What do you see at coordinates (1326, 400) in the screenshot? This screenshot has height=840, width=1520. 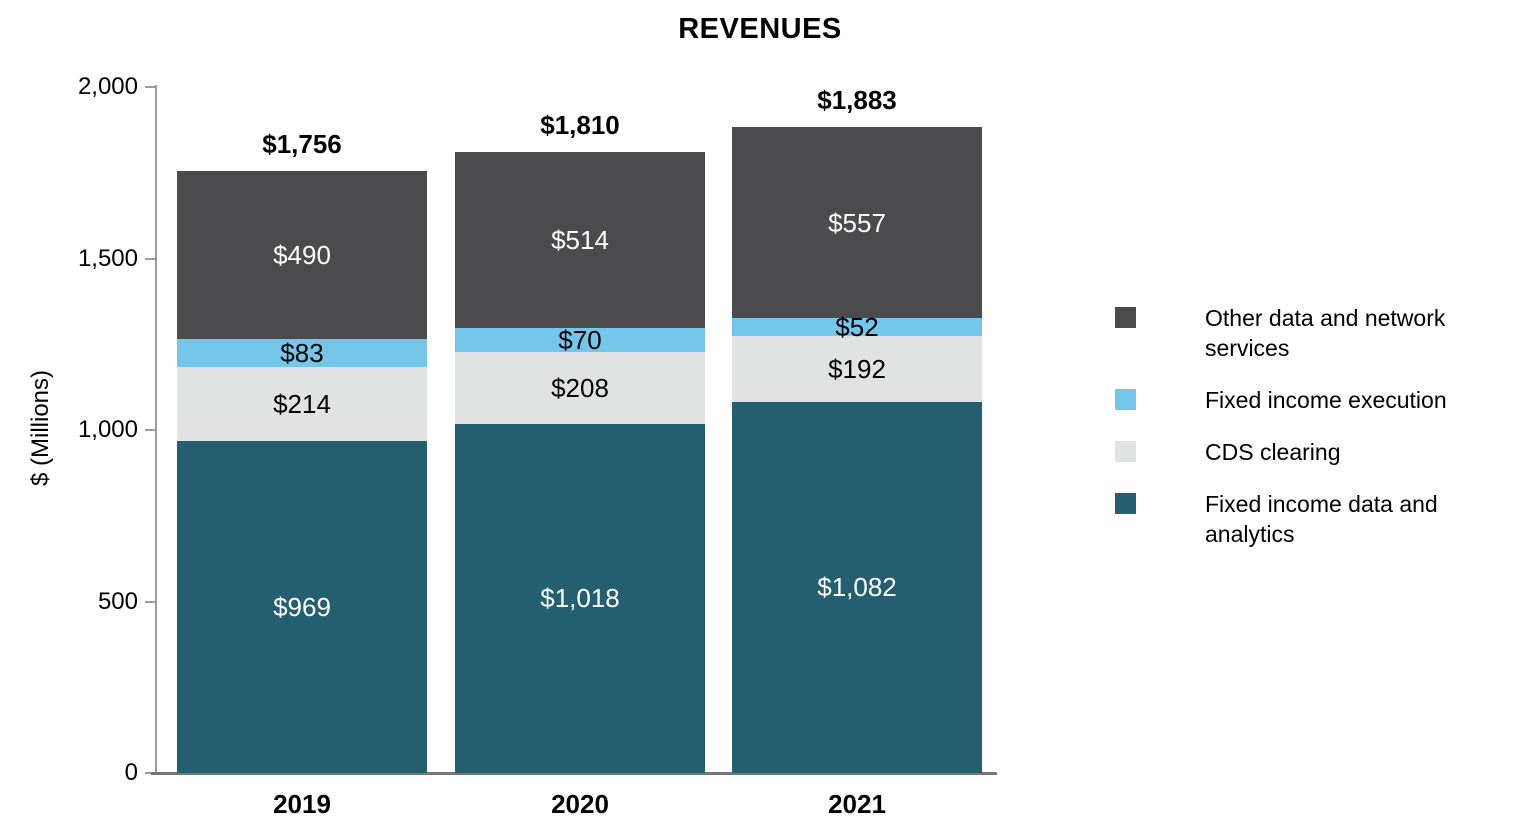 I see `legend-label: Fixed income execution` at bounding box center [1326, 400].